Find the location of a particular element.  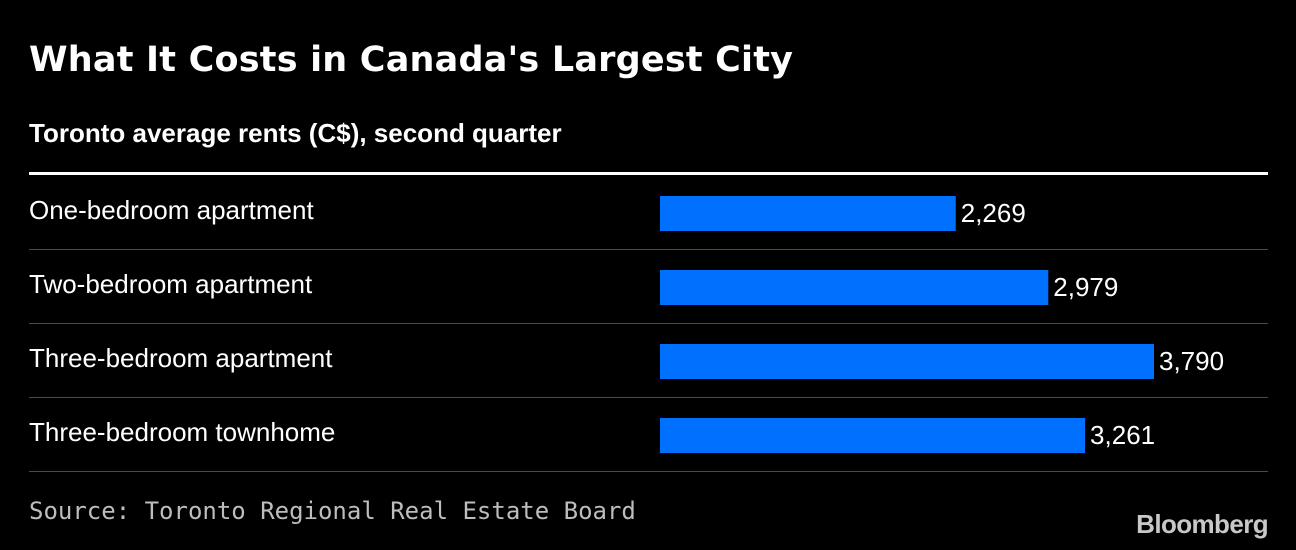

category-label: One-bedroom apartment is located at coordinates (171, 210).